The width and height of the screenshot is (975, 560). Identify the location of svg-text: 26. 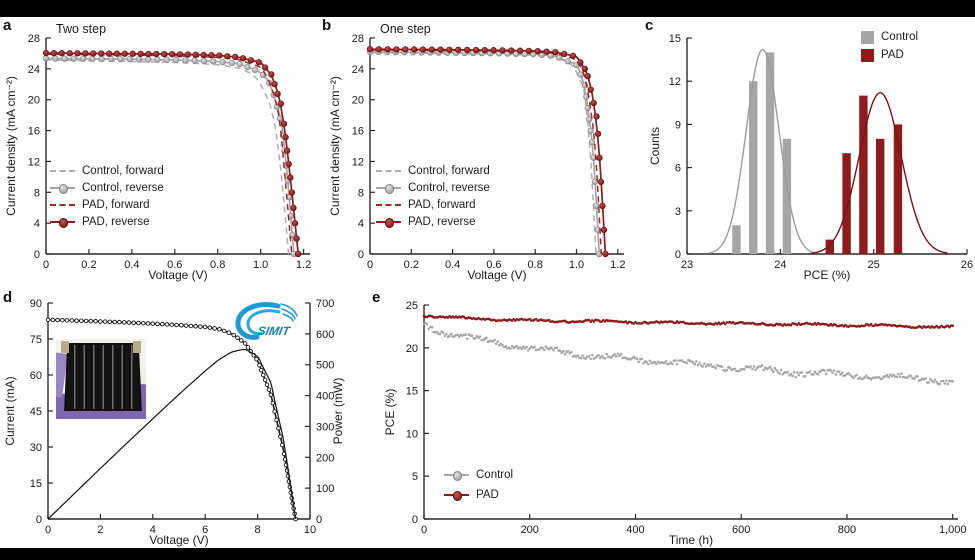
(967, 265).